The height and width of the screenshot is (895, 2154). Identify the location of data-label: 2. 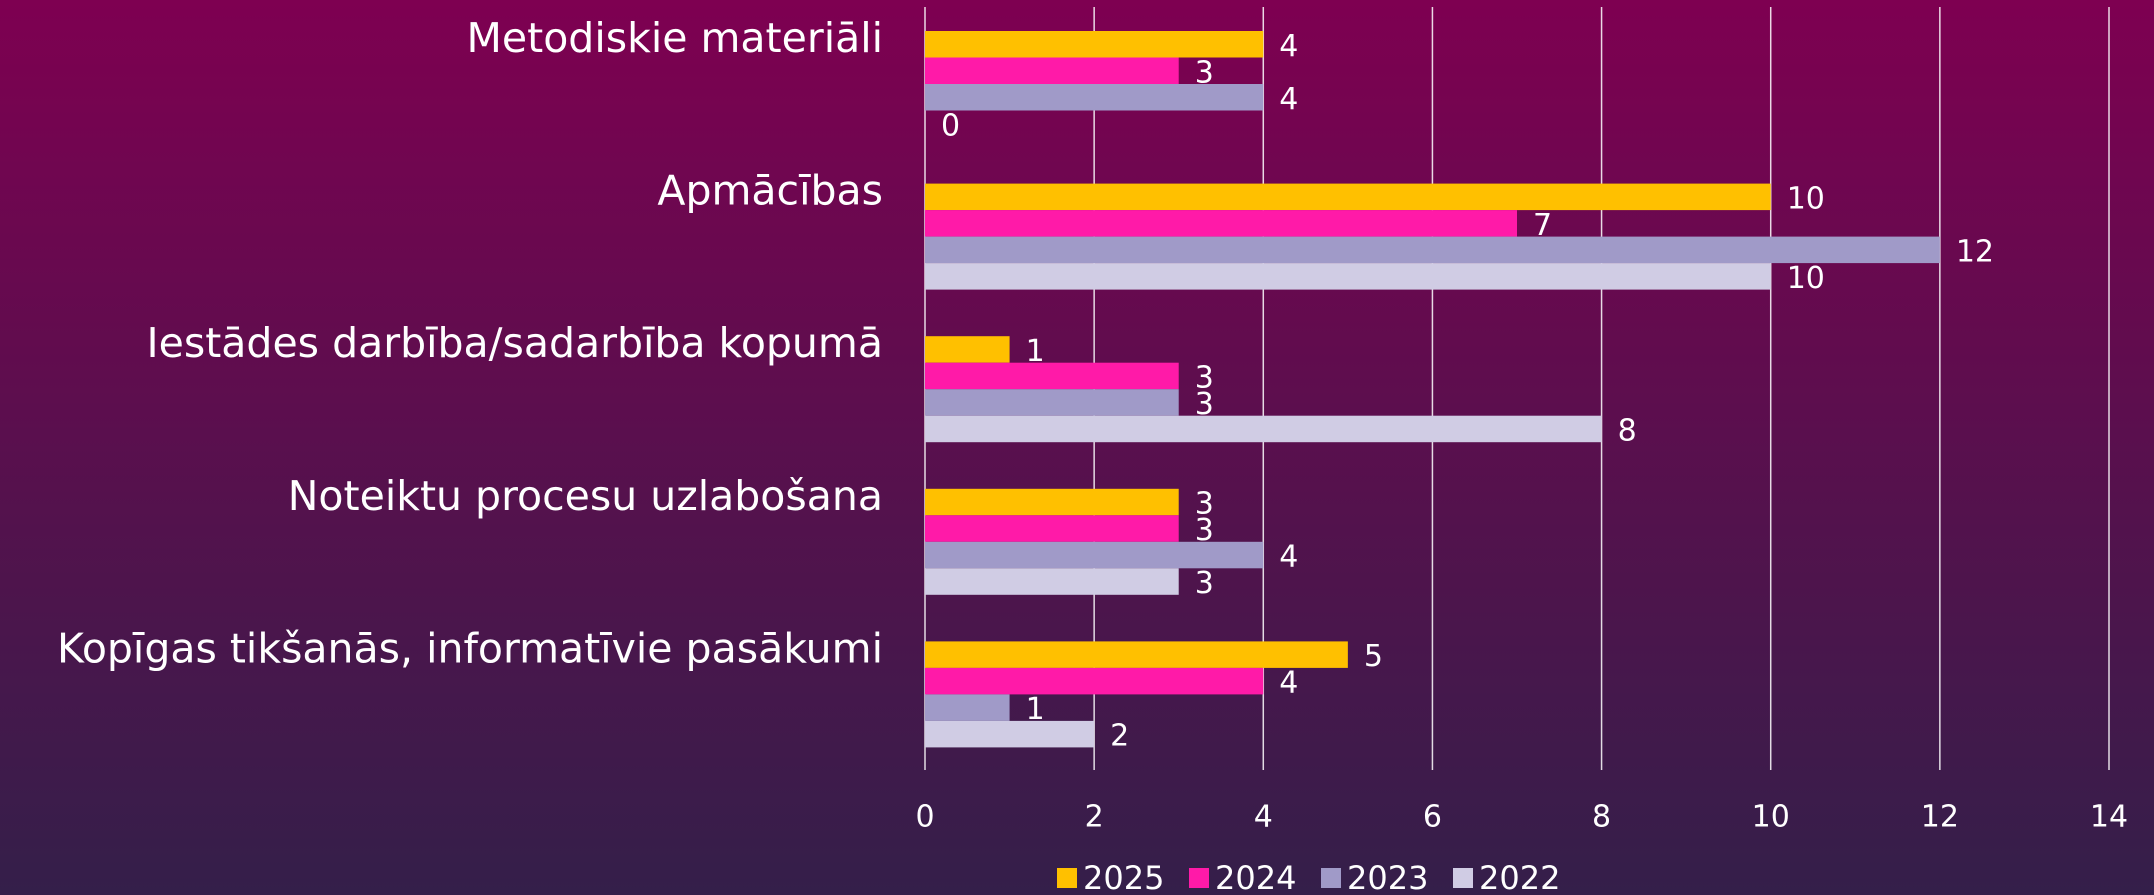
(1119, 736).